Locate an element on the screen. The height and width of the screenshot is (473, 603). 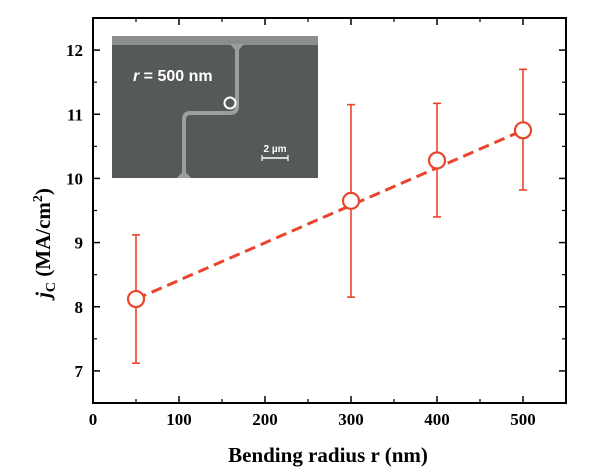
x-tick-label: 100 is located at coordinates (179, 419).